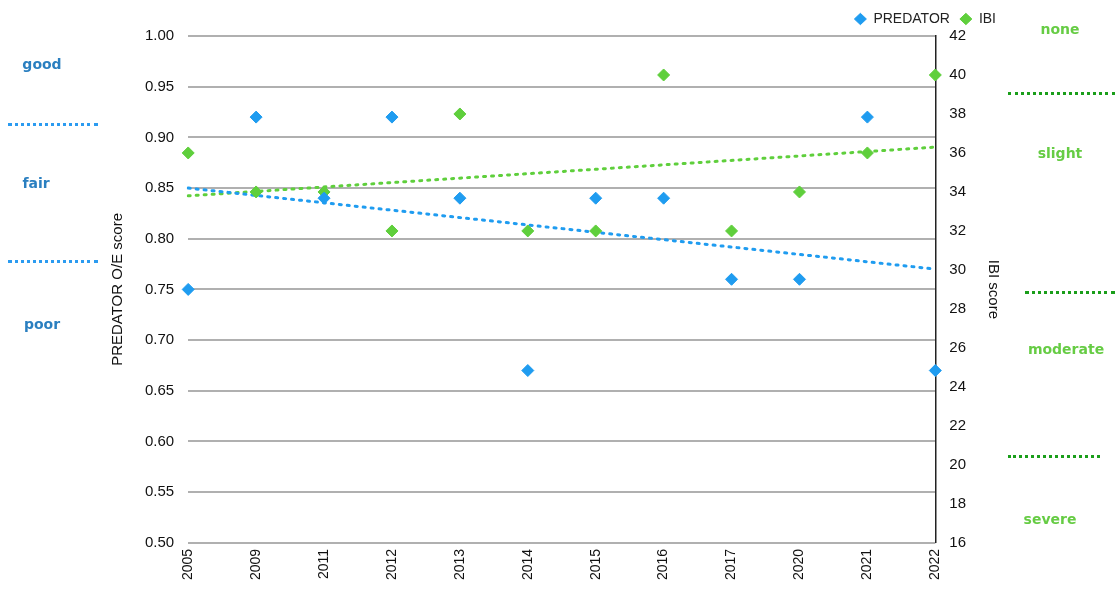  What do you see at coordinates (1060, 152) in the screenshot?
I see `text: slight` at bounding box center [1060, 152].